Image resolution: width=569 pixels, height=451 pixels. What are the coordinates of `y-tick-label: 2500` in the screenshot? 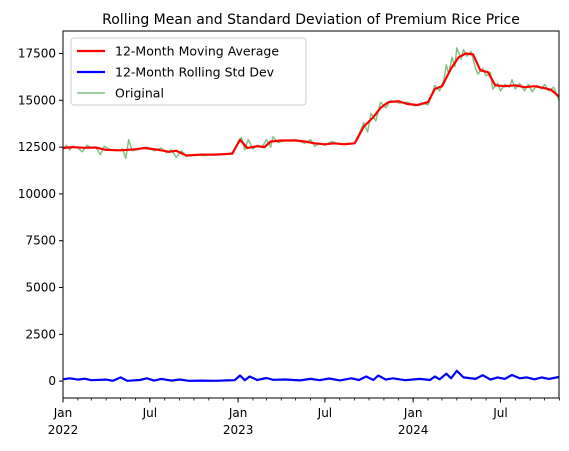 It's located at (40, 334).